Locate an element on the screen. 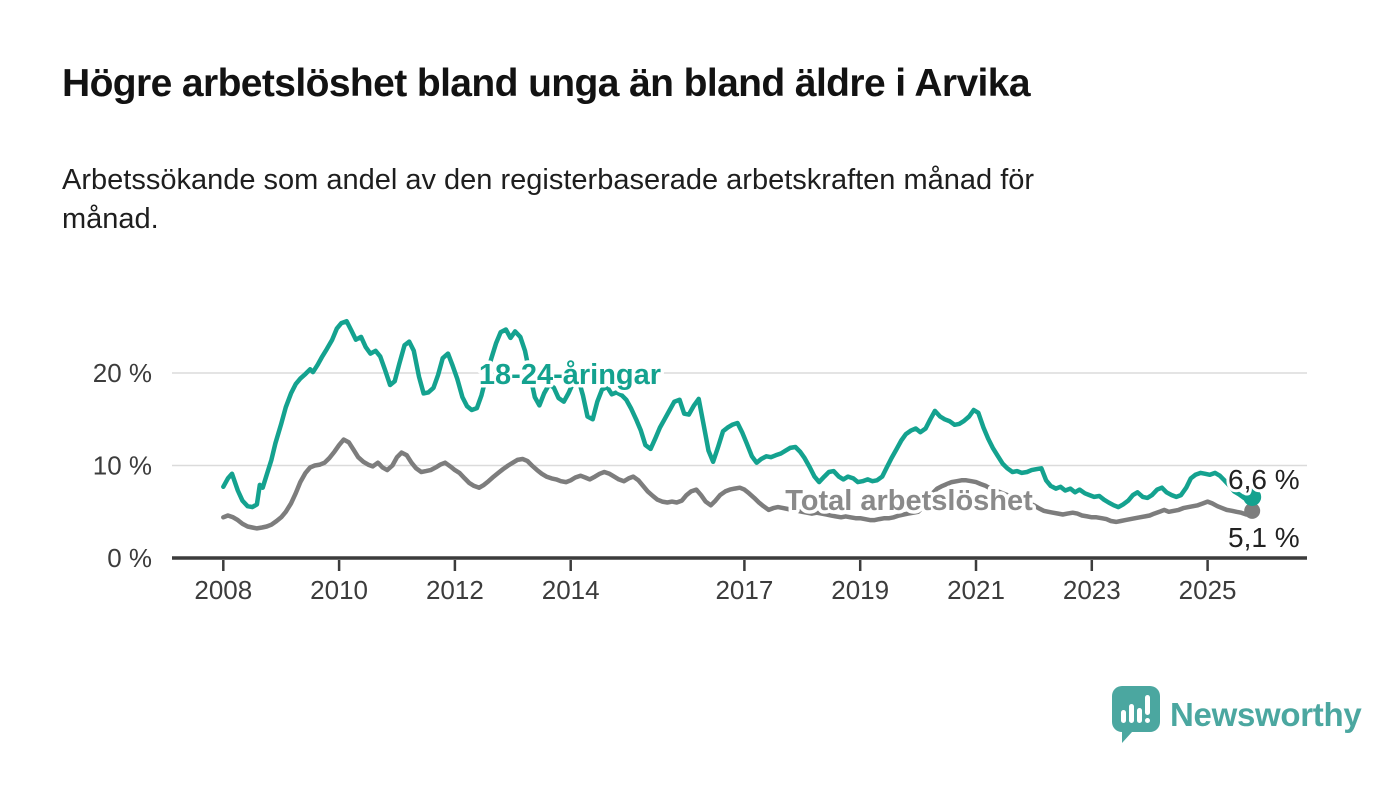  newsworthy-logo-text: Newsworthy is located at coordinates (1266, 714).